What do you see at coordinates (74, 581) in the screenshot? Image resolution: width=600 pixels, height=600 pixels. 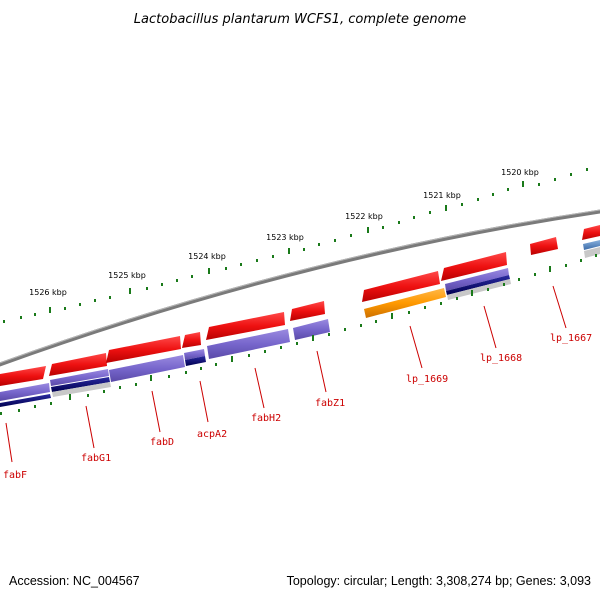 I see `accession-text: Accession: NC_004567` at bounding box center [74, 581].